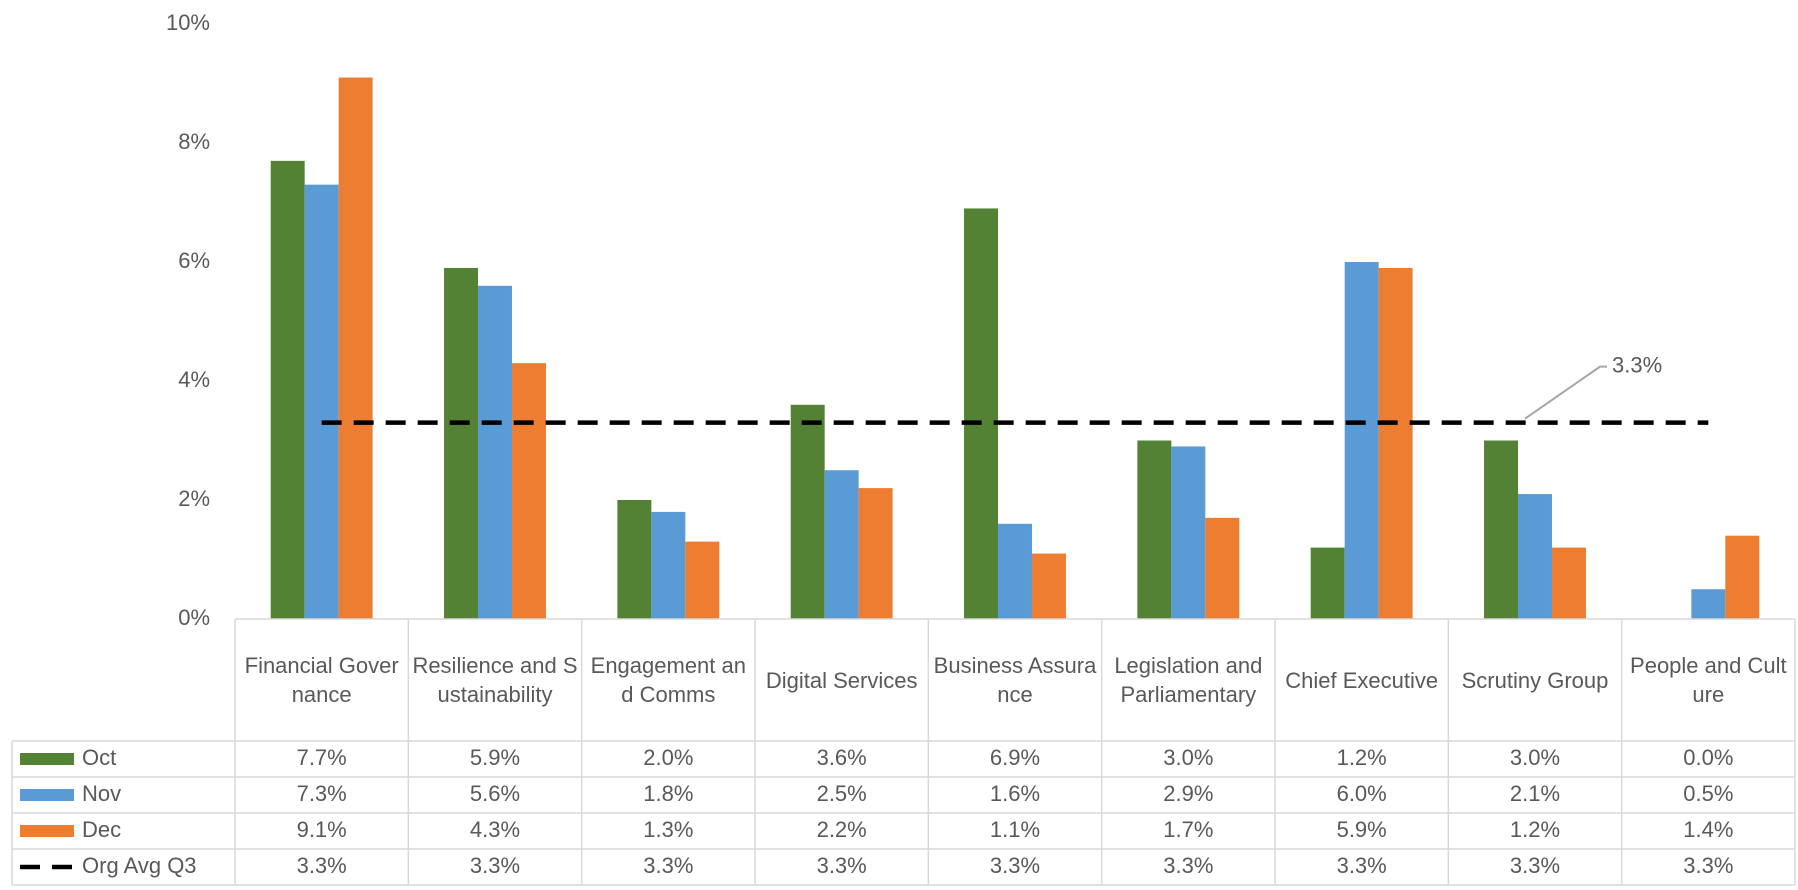  What do you see at coordinates (101, 829) in the screenshot?
I see `legend-label: Dec` at bounding box center [101, 829].